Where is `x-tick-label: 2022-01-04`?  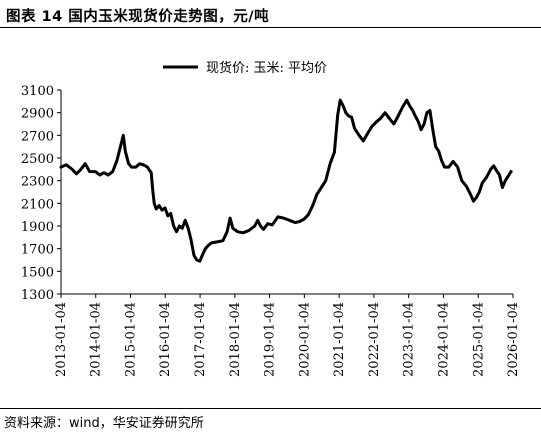 x-tick-label: 2022-01-04 is located at coordinates (374, 339).